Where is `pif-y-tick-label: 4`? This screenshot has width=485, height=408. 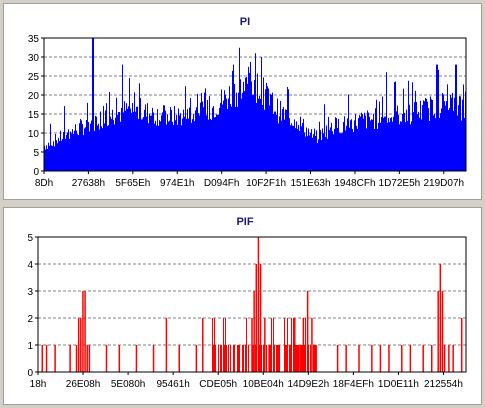 pif-y-tick-label: 4 is located at coordinates (30, 265).